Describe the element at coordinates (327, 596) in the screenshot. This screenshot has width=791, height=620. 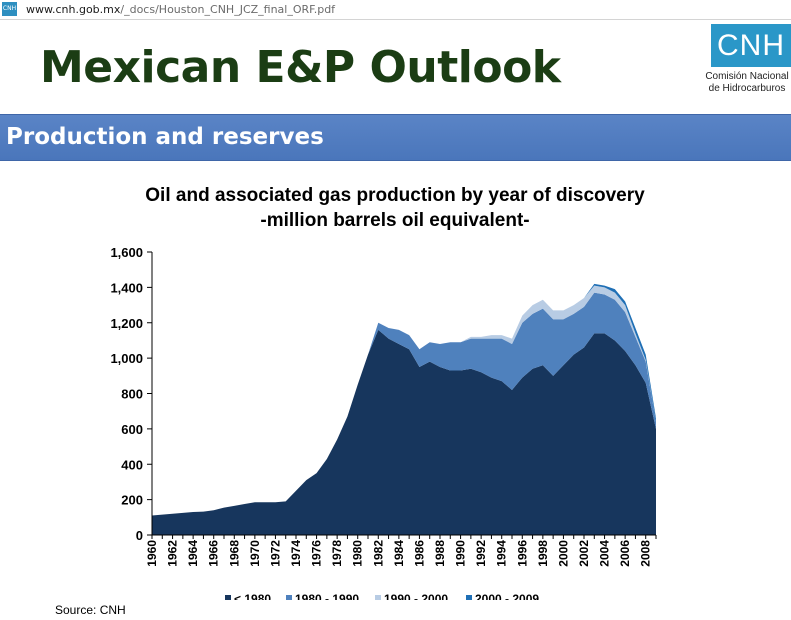
I see `legend-label-2: 1980 - 1990` at that location.